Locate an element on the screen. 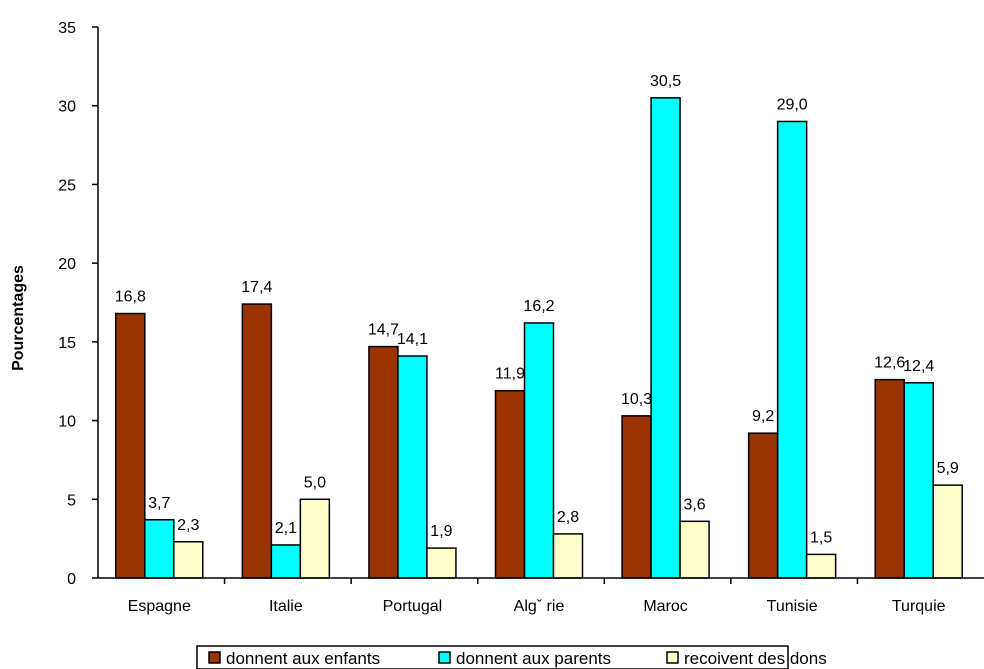  data-label: 1,9 is located at coordinates (441, 531).